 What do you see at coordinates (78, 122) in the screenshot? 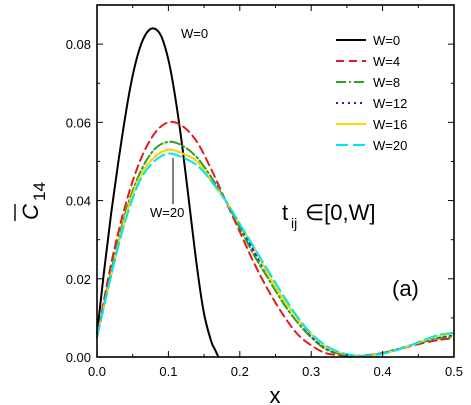
I see `y-tick-label: 0.06` at bounding box center [78, 122].